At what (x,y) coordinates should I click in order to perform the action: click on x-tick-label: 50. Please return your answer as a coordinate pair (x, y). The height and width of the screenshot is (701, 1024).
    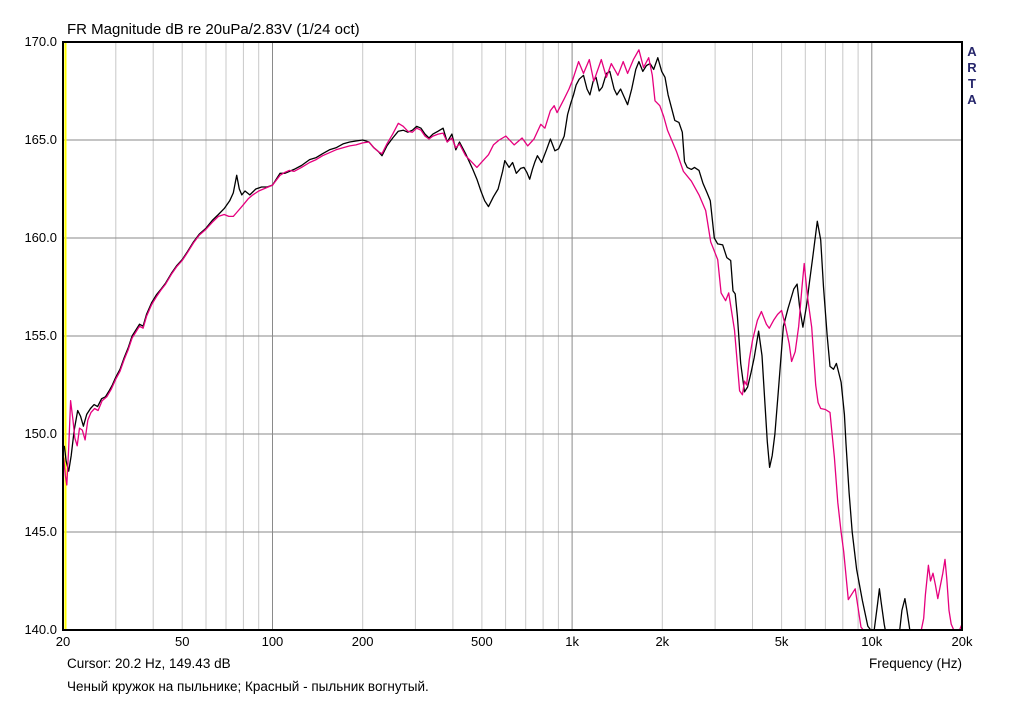
    Looking at the image, I should click on (182, 641).